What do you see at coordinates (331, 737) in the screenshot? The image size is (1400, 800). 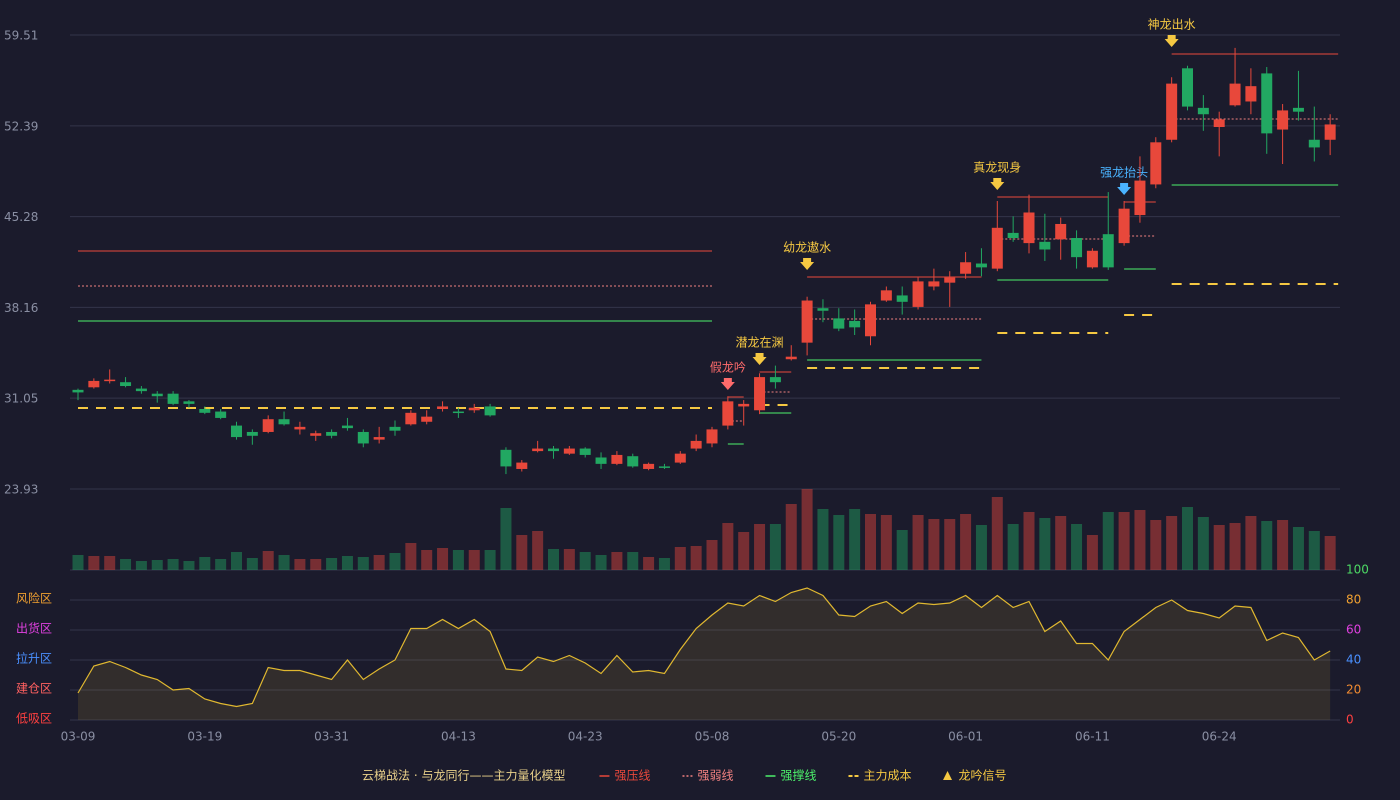 I see `x-tick-label: 03-31` at bounding box center [331, 737].